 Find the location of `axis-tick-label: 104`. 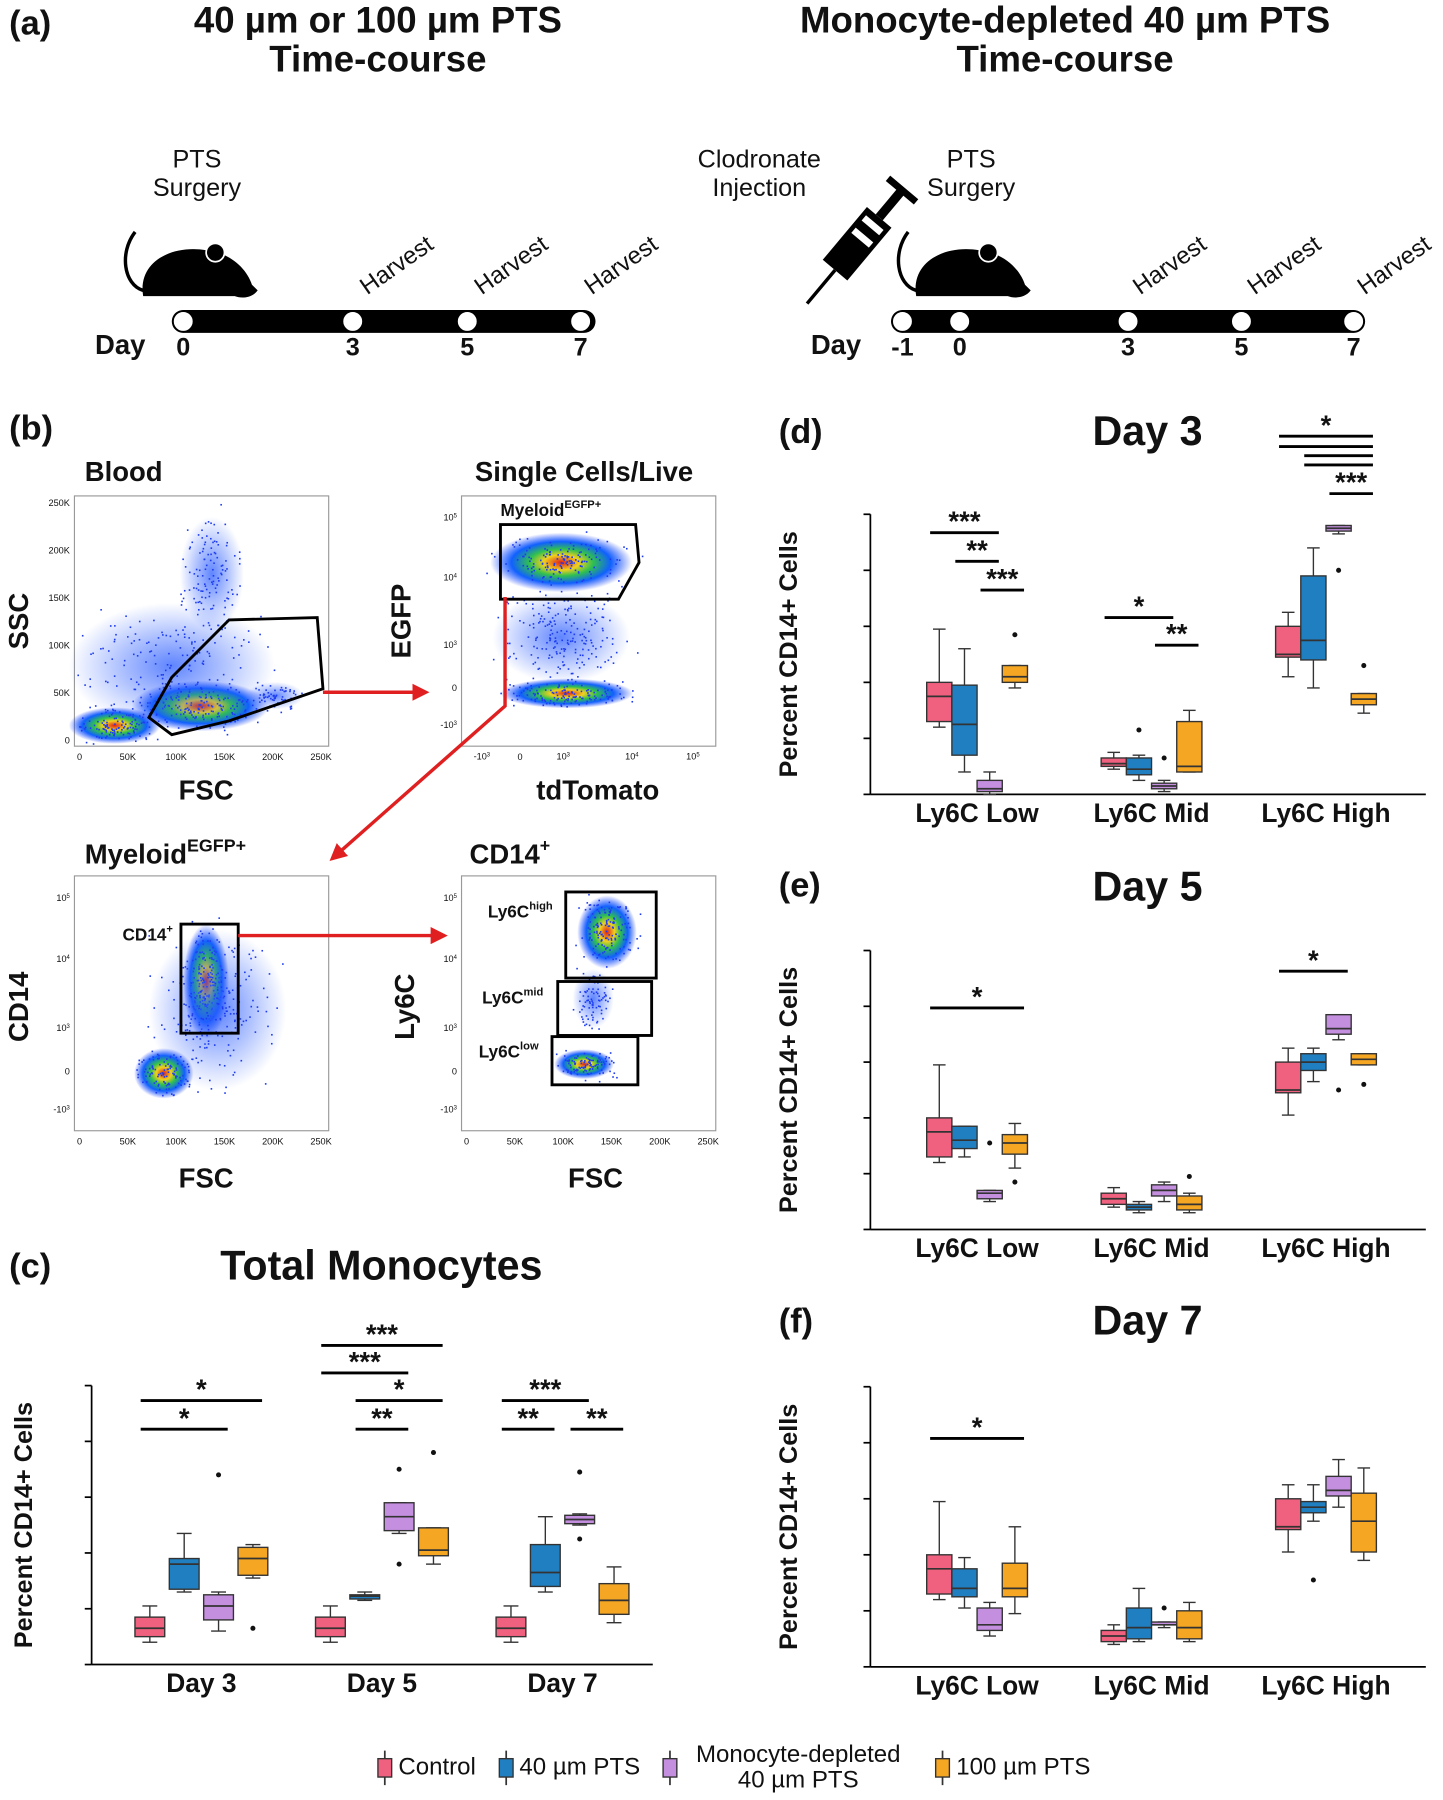

axis-tick-label: 104 is located at coordinates (450, 959).